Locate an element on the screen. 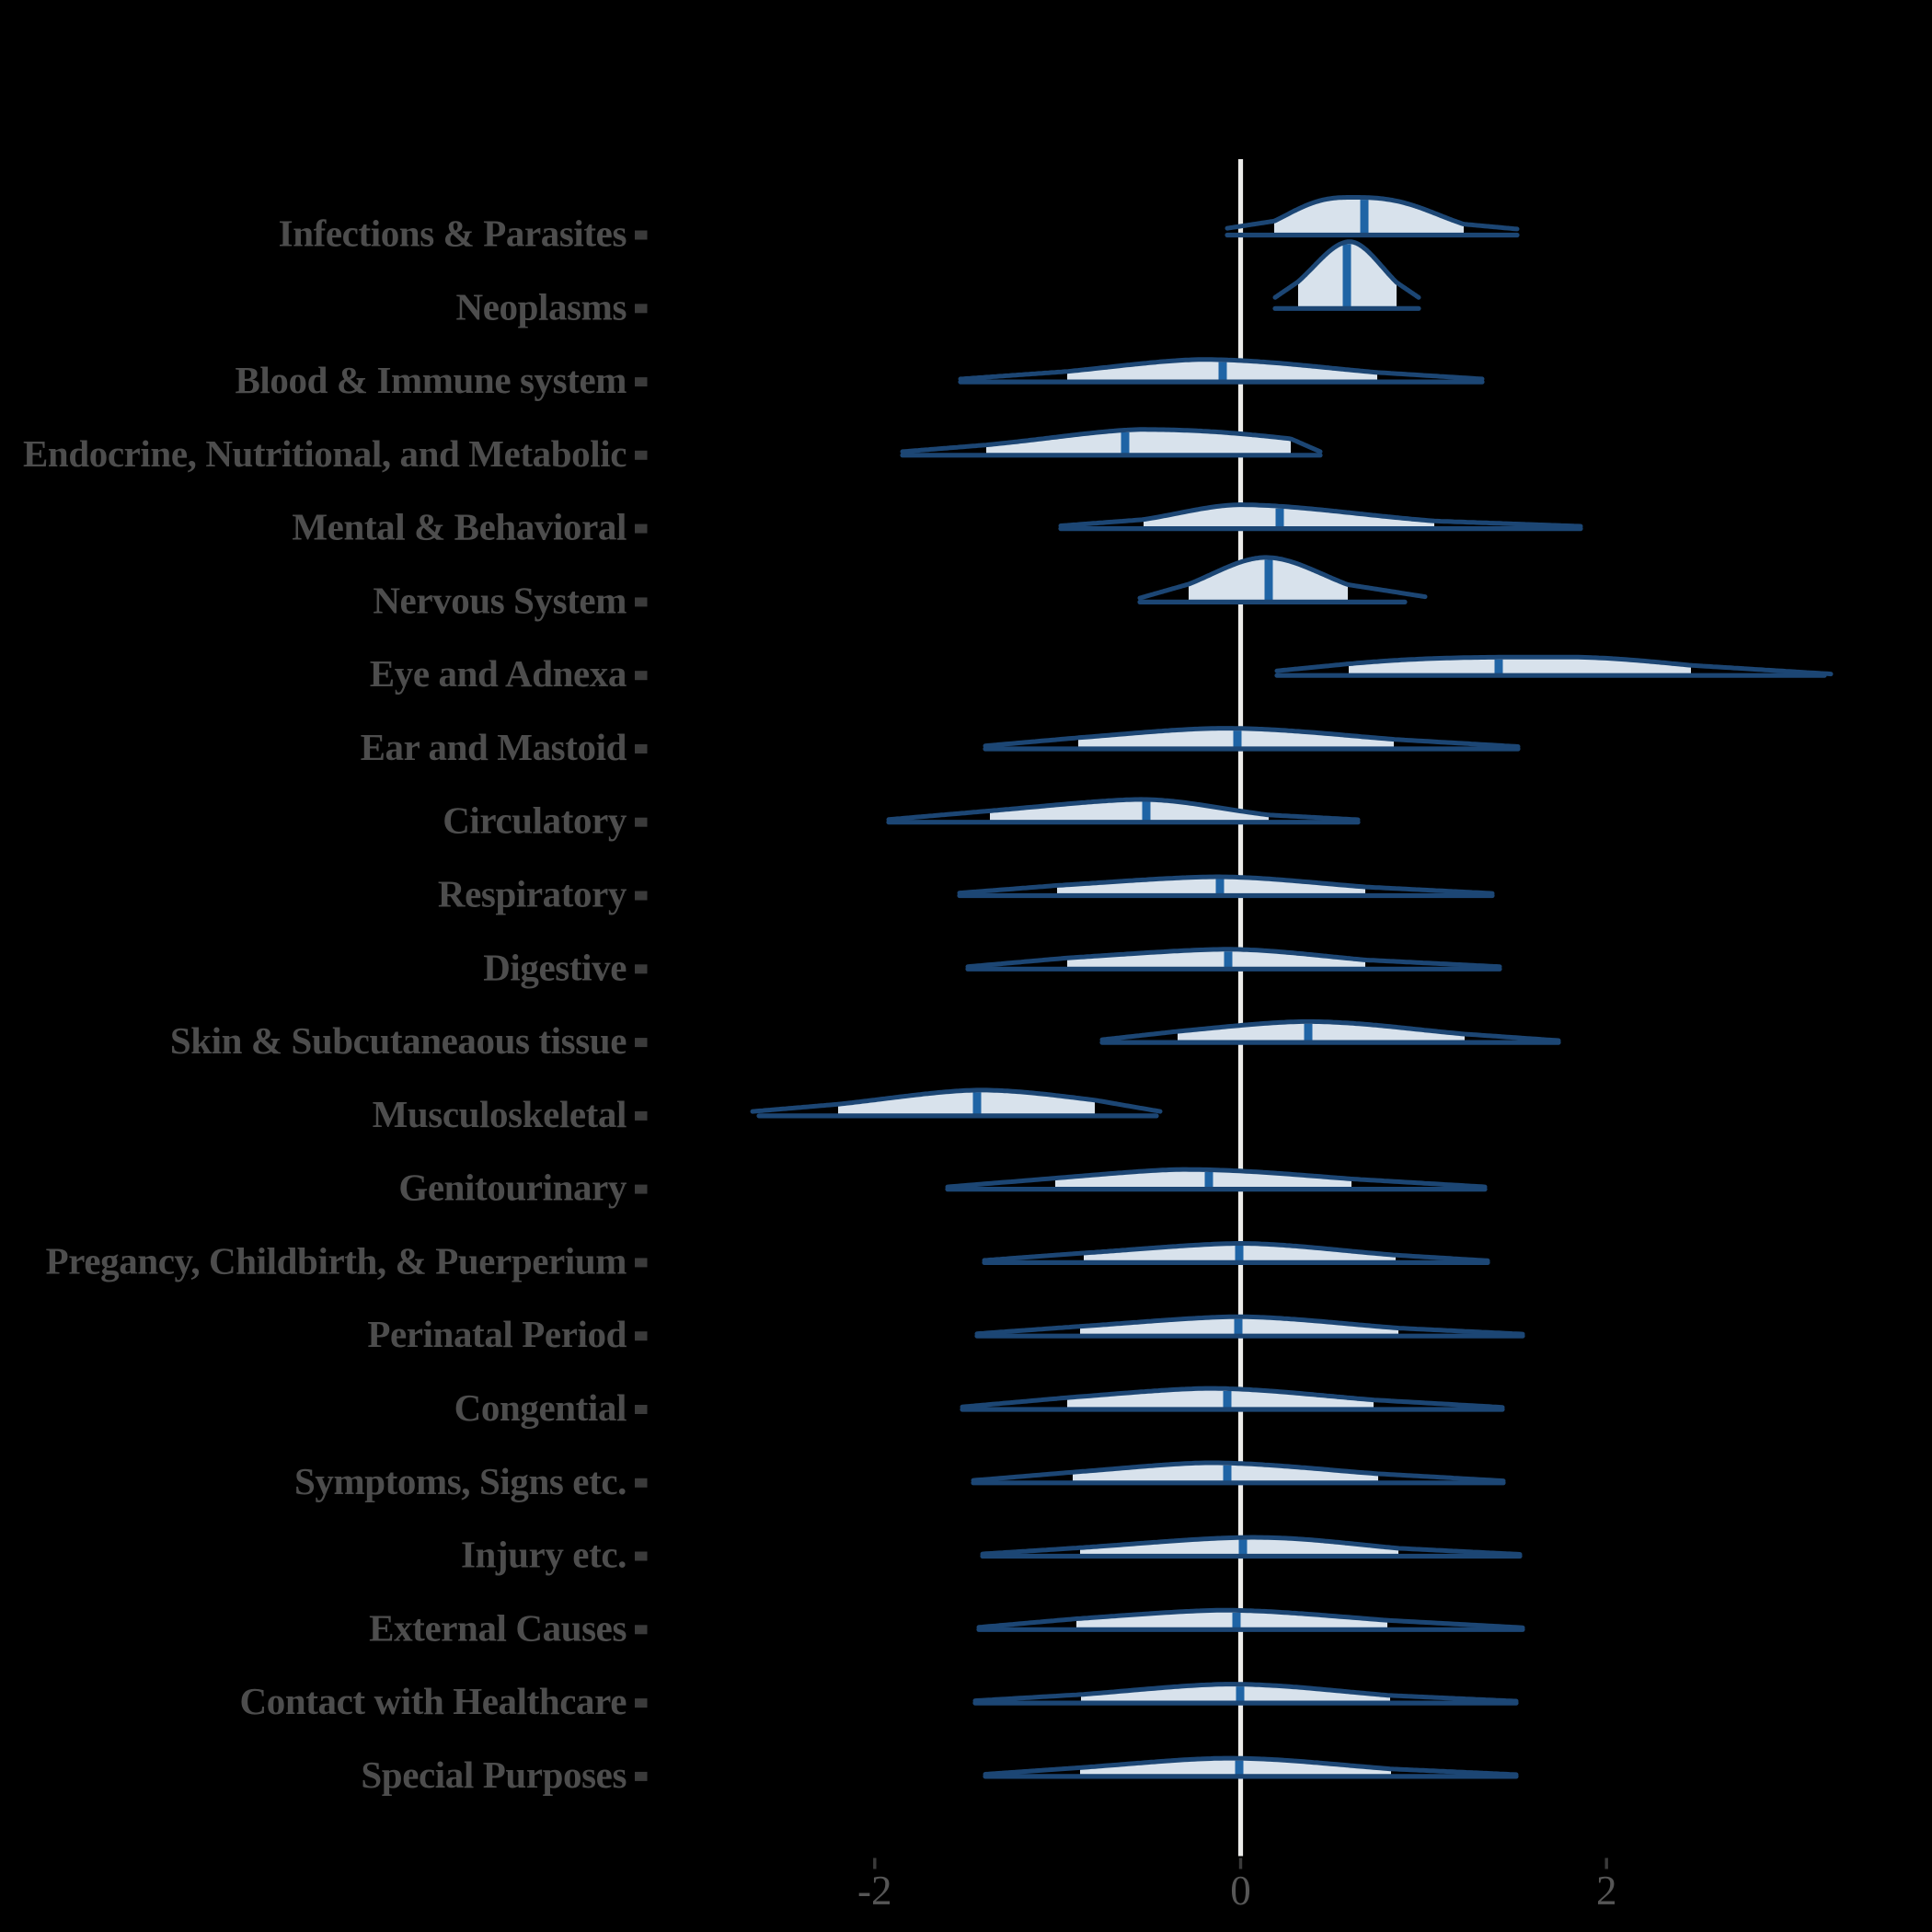 Image resolution: width=1932 pixels, height=1932 pixels. svg-text: Special Purposes is located at coordinates (494, 1775).